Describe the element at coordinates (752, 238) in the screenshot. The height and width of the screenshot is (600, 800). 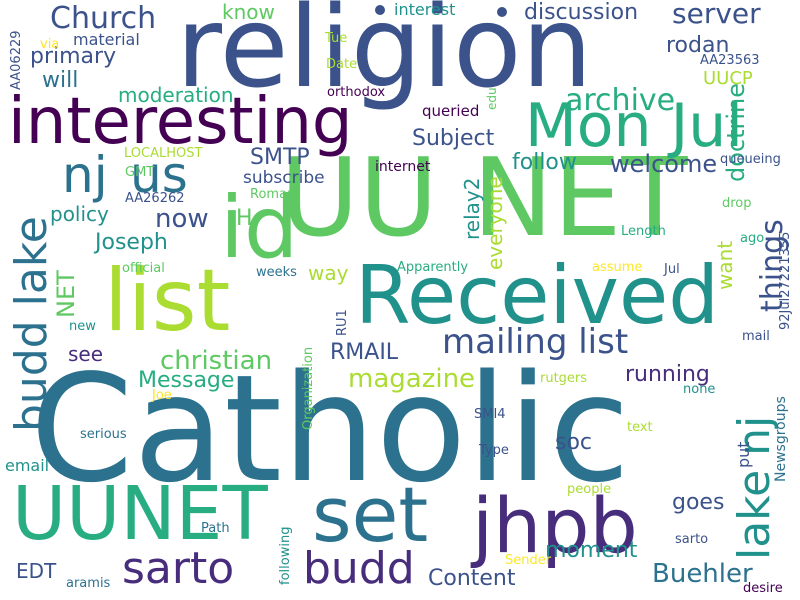
I see `word-ago: ago` at that location.